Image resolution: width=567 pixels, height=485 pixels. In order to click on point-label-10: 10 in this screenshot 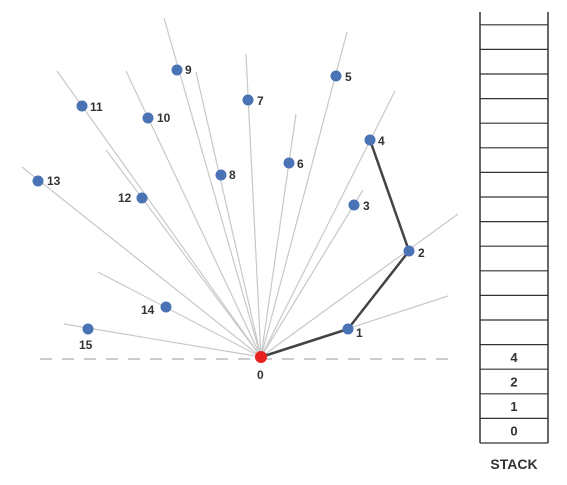, I will do `click(164, 118)`.